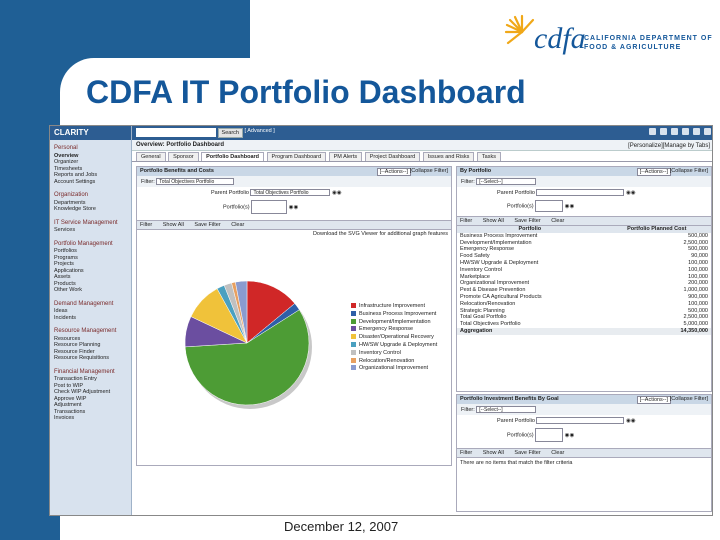 This screenshot has height=540, width=720. Describe the element at coordinates (495, 283) in the screenshot. I see `portfolio-name-cell: Organizational Improvement` at that location.